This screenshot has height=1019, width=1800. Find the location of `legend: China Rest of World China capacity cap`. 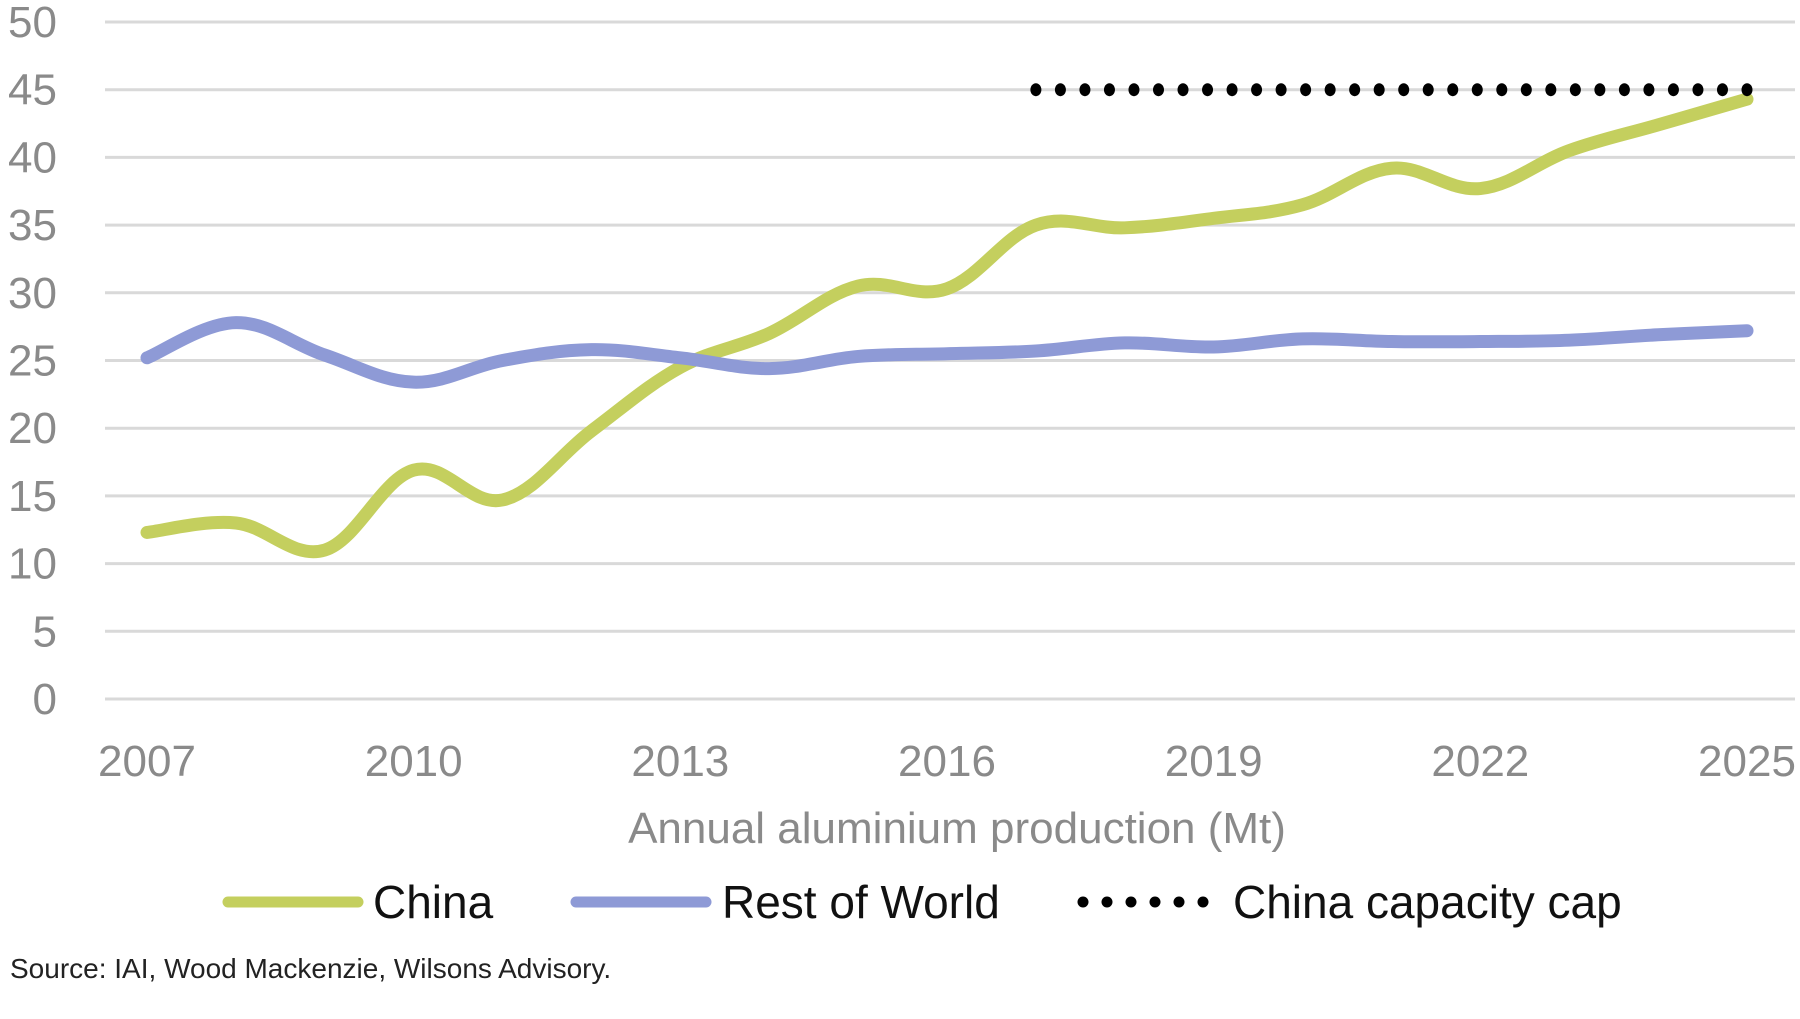

legend: China Rest of World China capacity cap is located at coordinates (922, 902).